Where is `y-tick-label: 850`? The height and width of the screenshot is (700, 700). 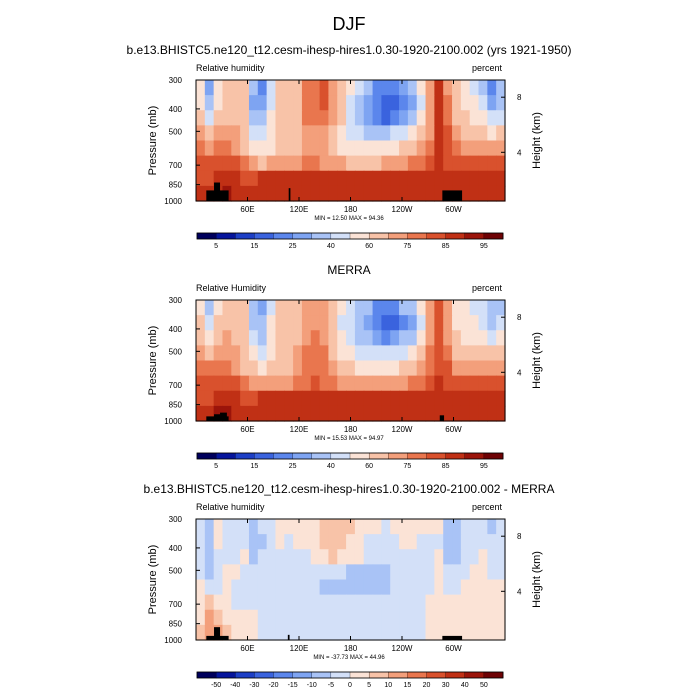 y-tick-label: 850 is located at coordinates (176, 185).